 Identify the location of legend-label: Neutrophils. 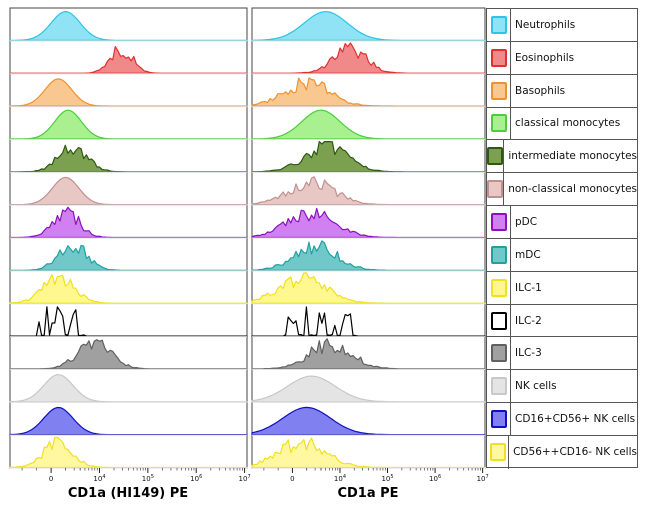
(545, 24).